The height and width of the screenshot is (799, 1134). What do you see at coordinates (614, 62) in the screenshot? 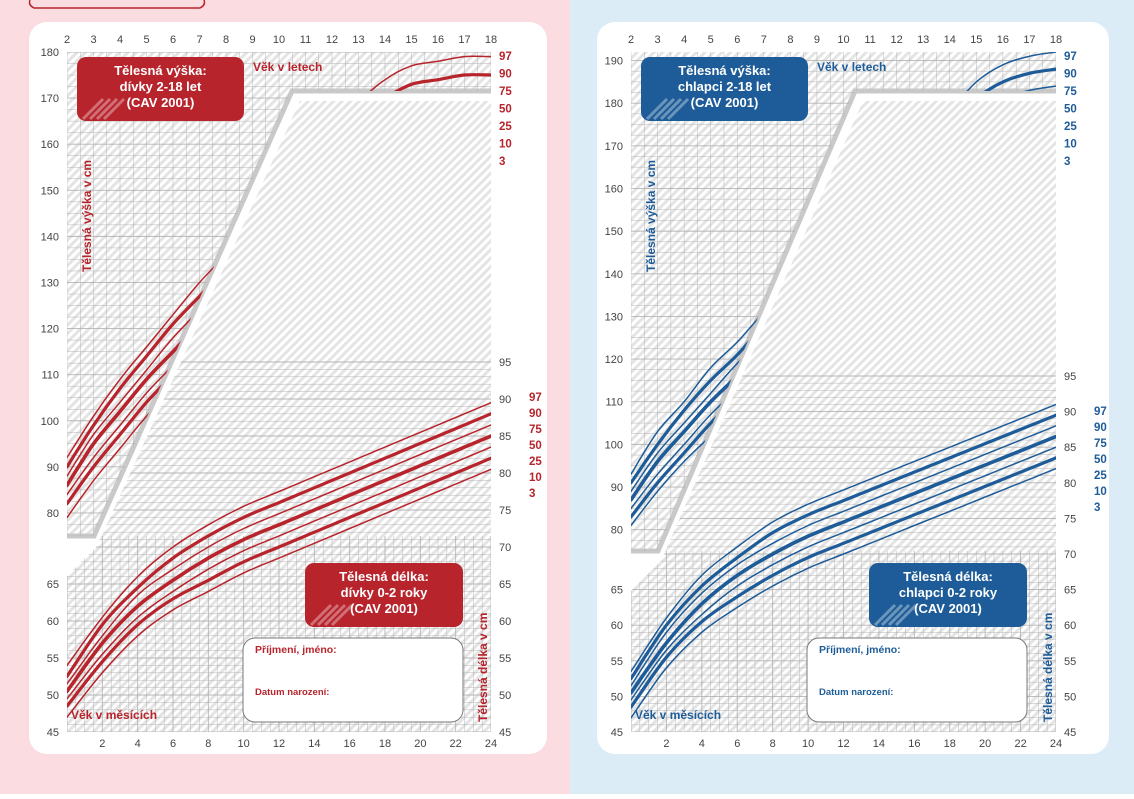
I see `y-tick-height: 190` at bounding box center [614, 62].